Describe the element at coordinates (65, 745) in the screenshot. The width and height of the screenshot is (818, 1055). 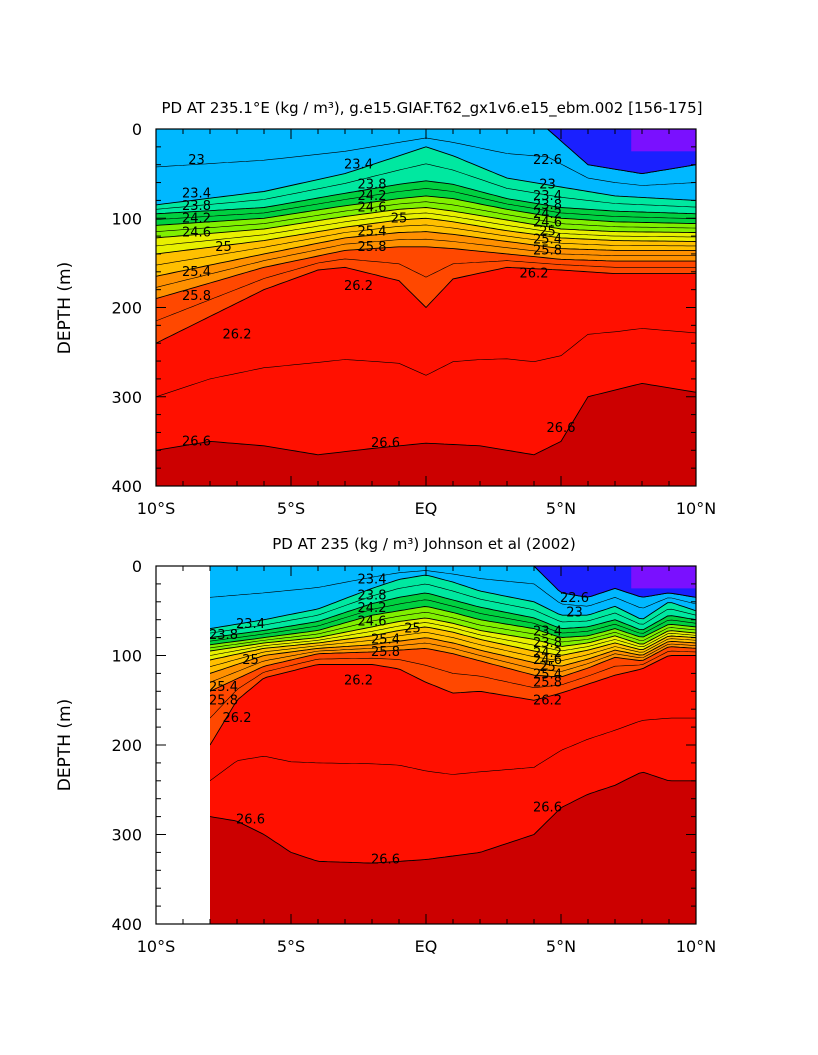
I see `y-axis-label: DEPTH (m)` at that location.